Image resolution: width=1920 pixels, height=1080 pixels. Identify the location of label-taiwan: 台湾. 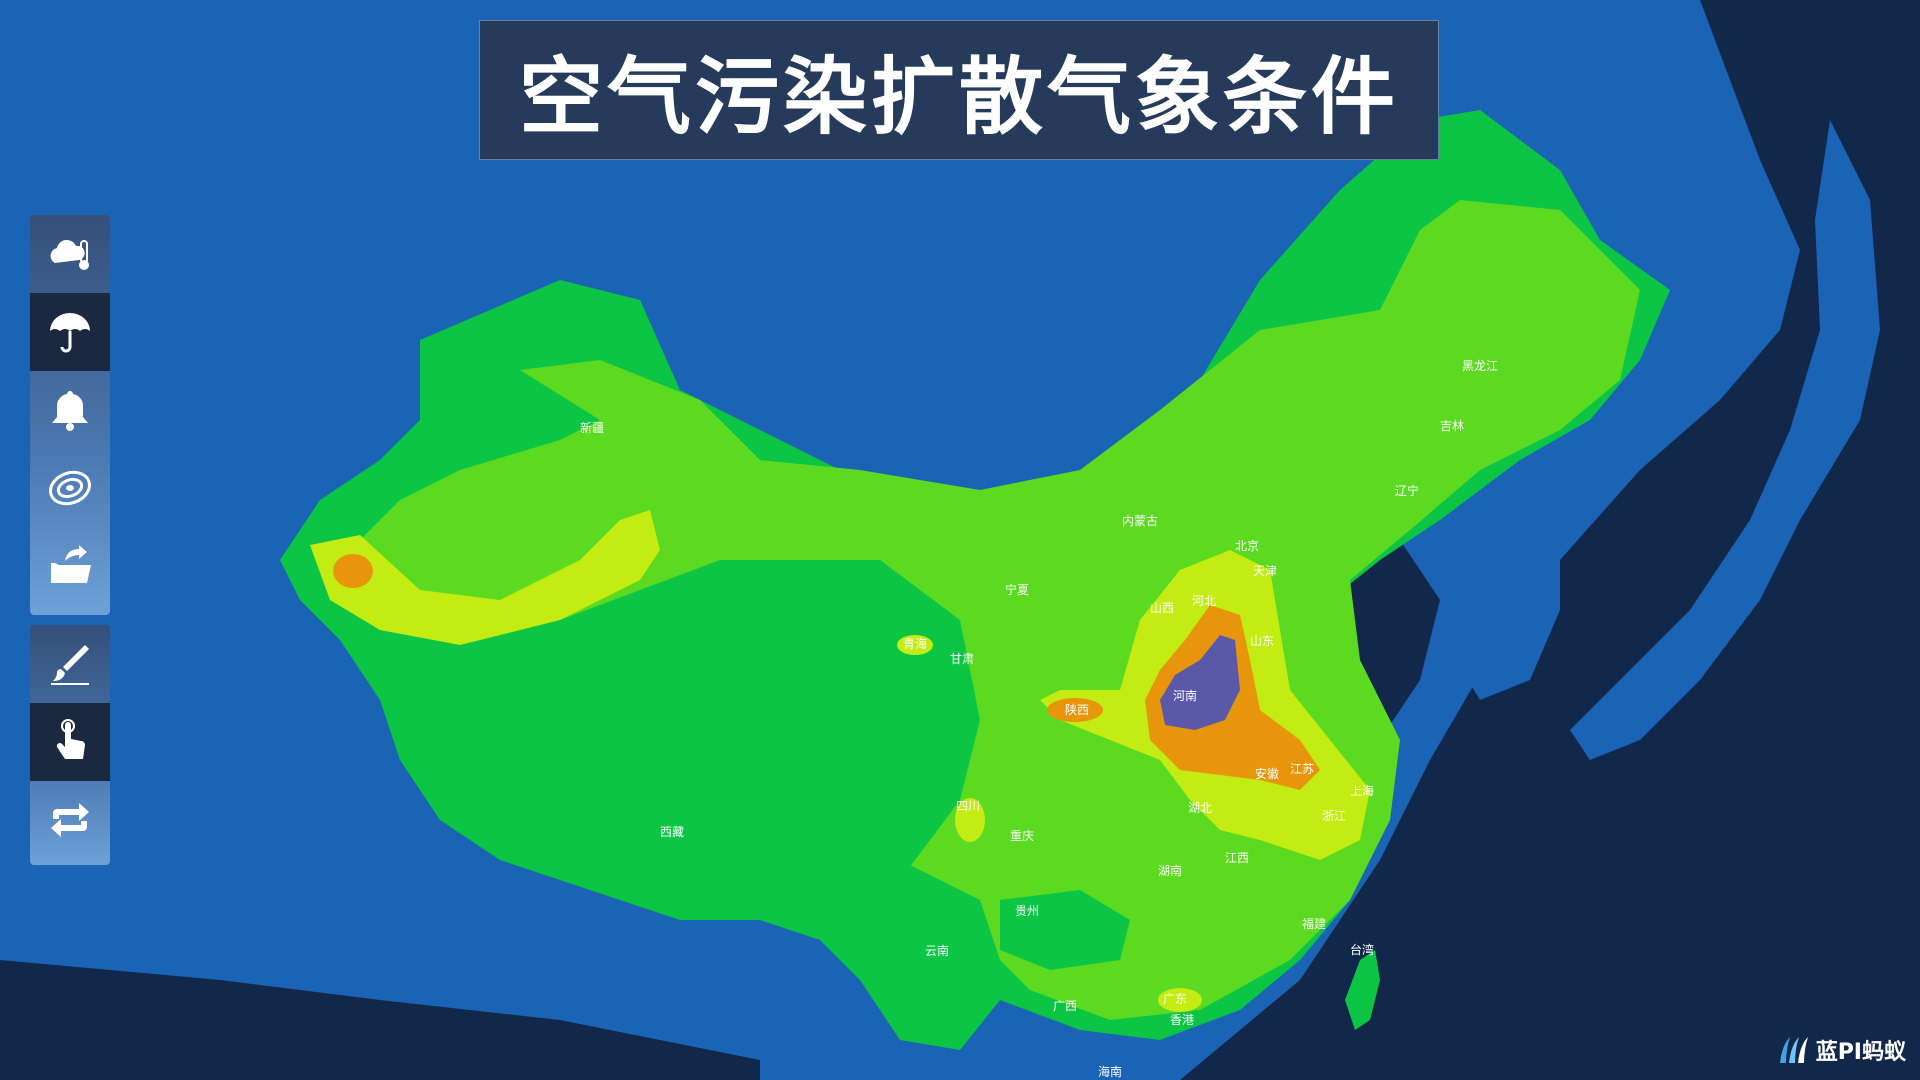
(1362, 949).